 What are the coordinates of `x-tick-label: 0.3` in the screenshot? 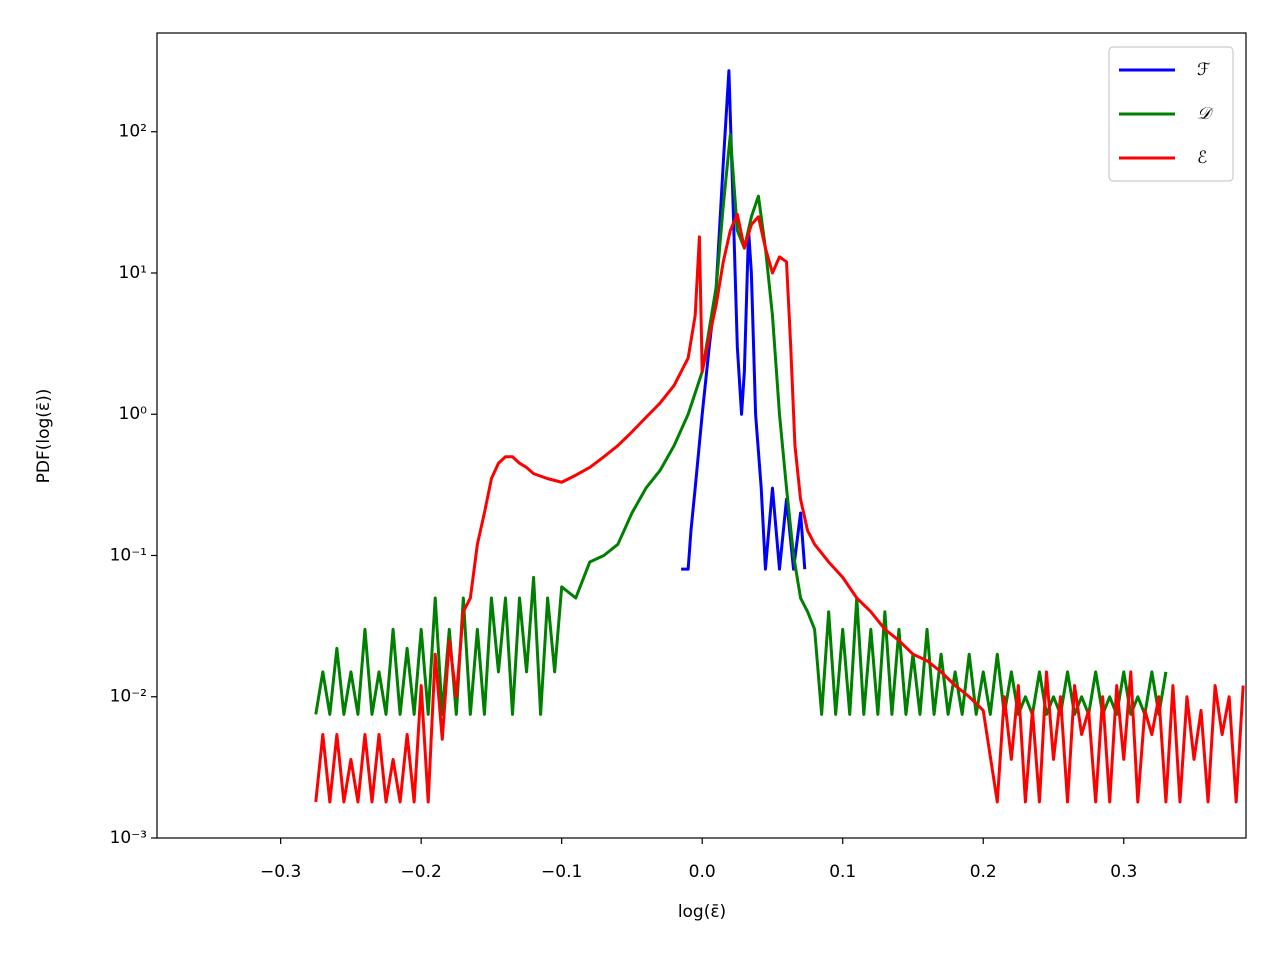 It's located at (1123, 872).